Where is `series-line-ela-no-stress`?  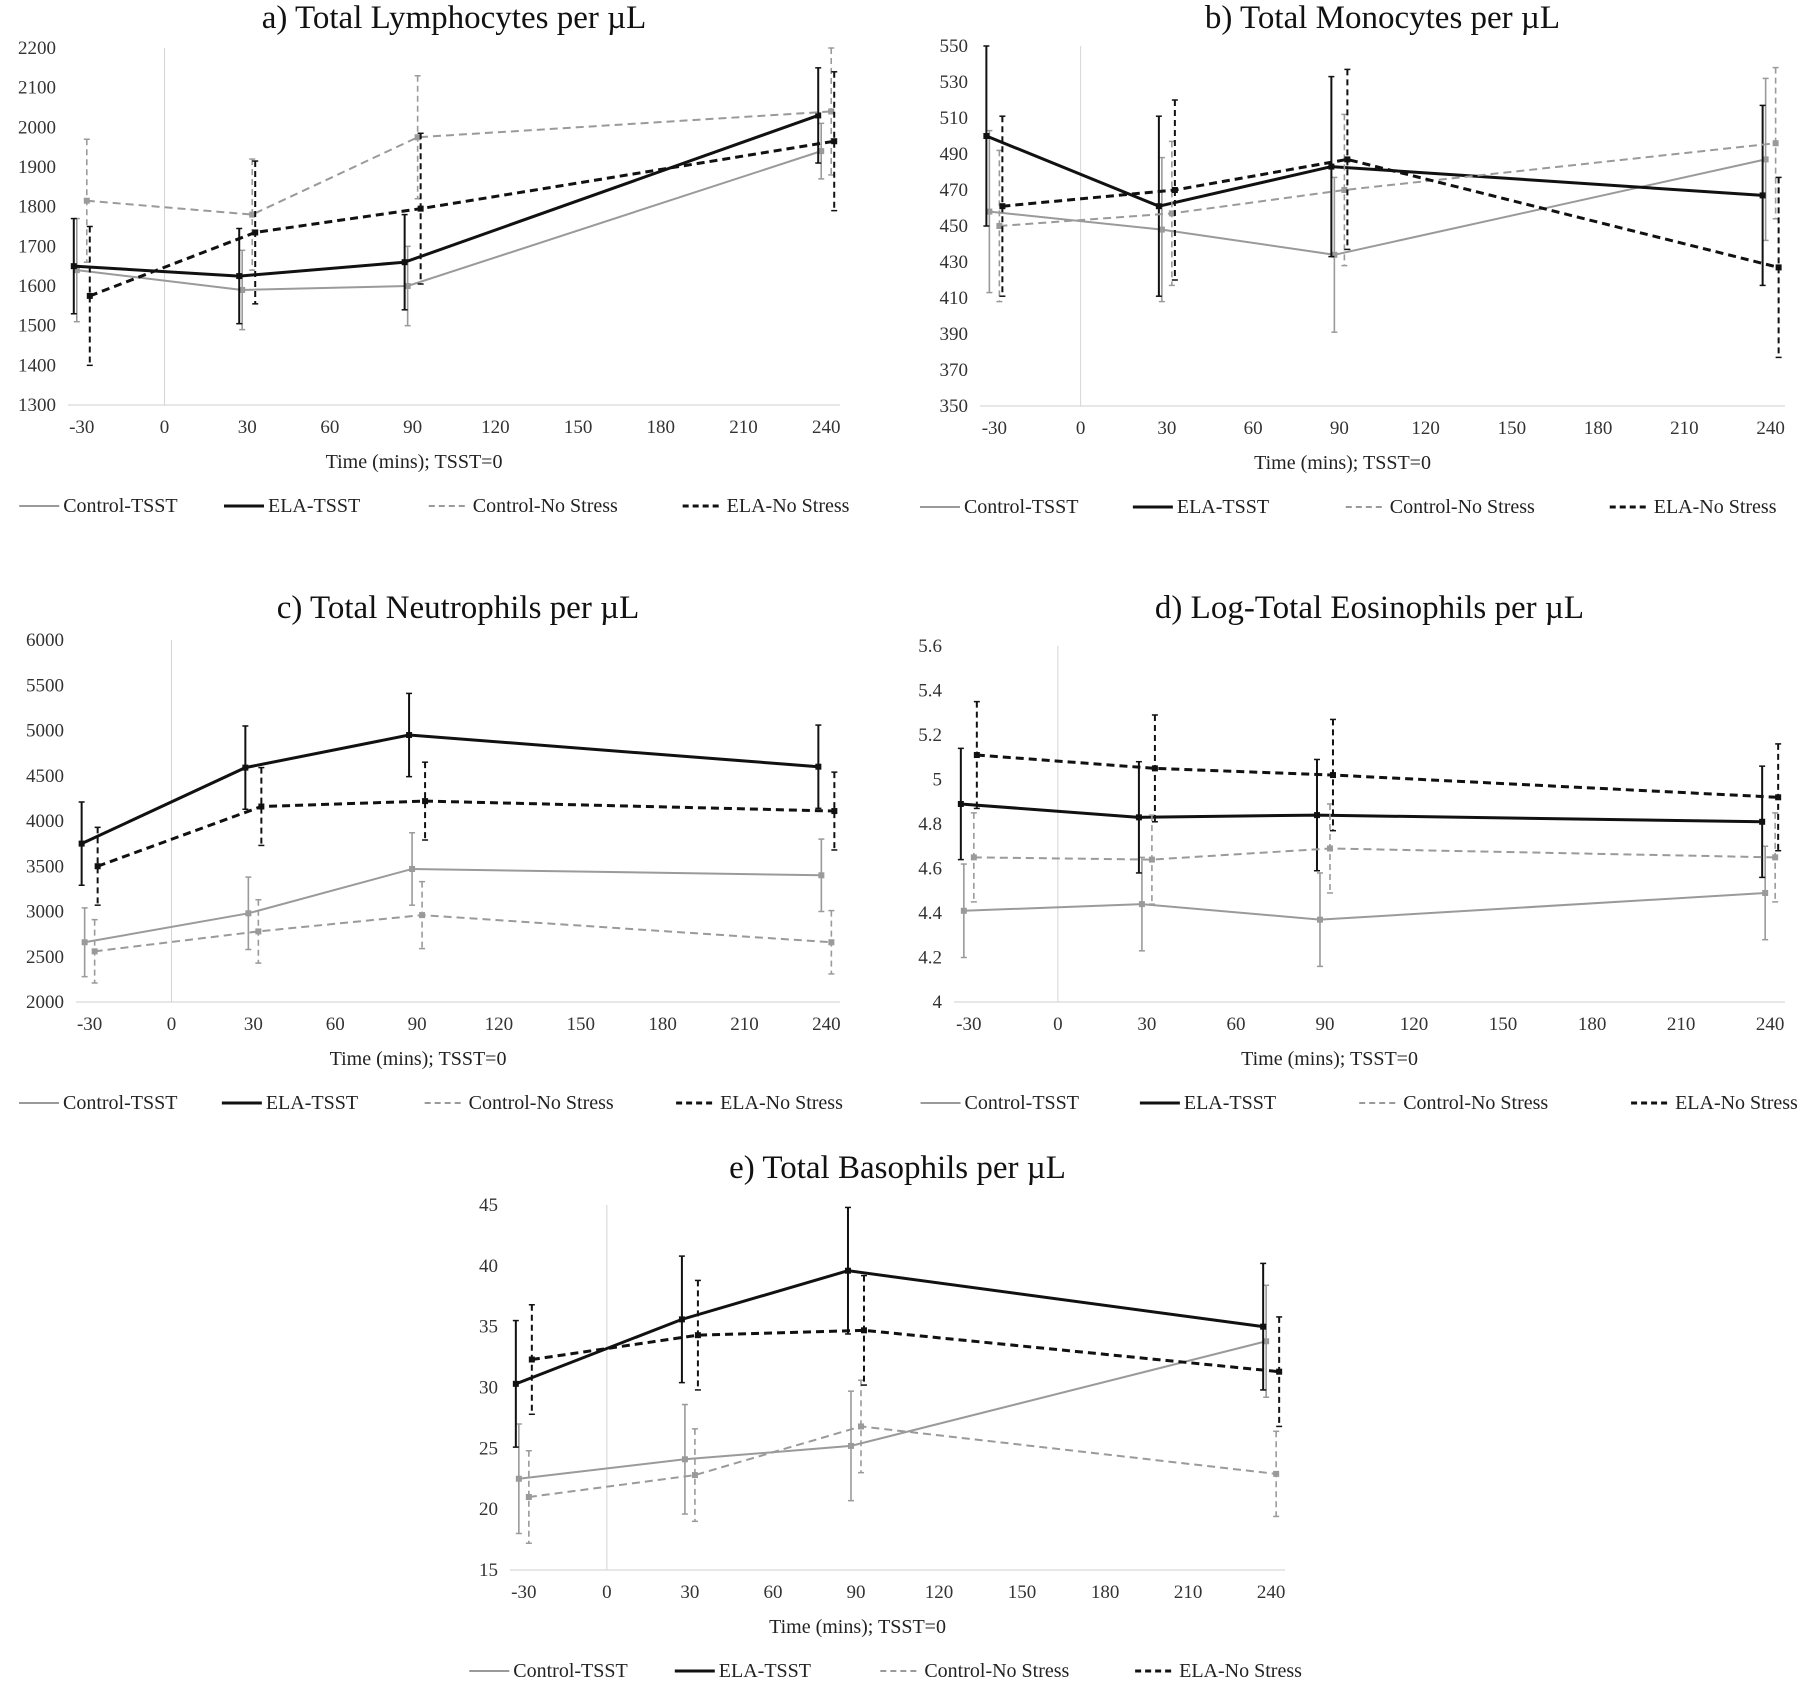
series-line-ela-no-stress is located at coordinates (466, 833).